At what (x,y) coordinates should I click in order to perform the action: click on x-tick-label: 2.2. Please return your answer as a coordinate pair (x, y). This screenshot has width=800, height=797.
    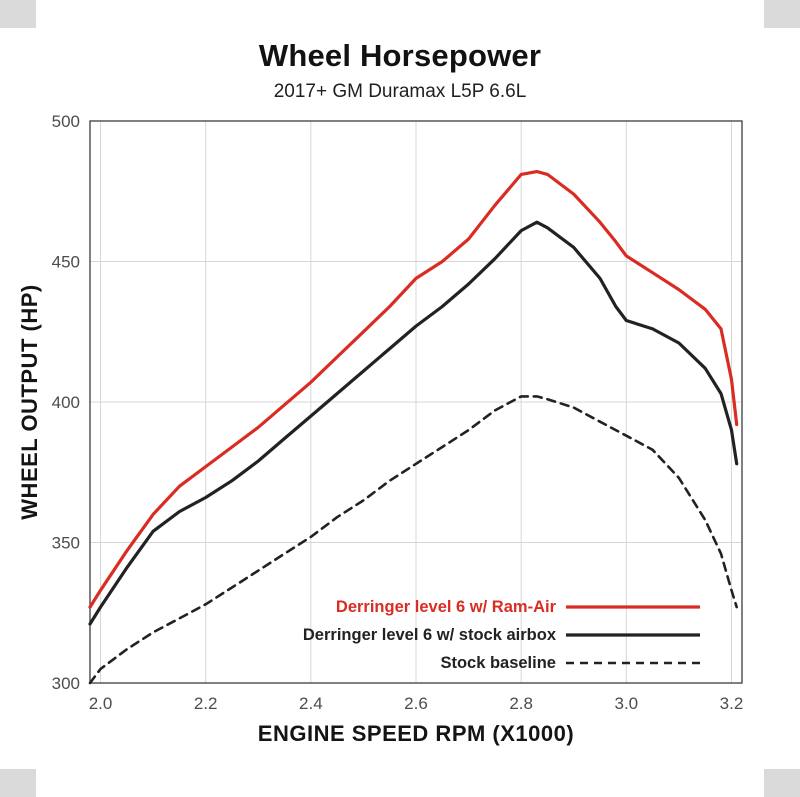
    Looking at the image, I should click on (206, 703).